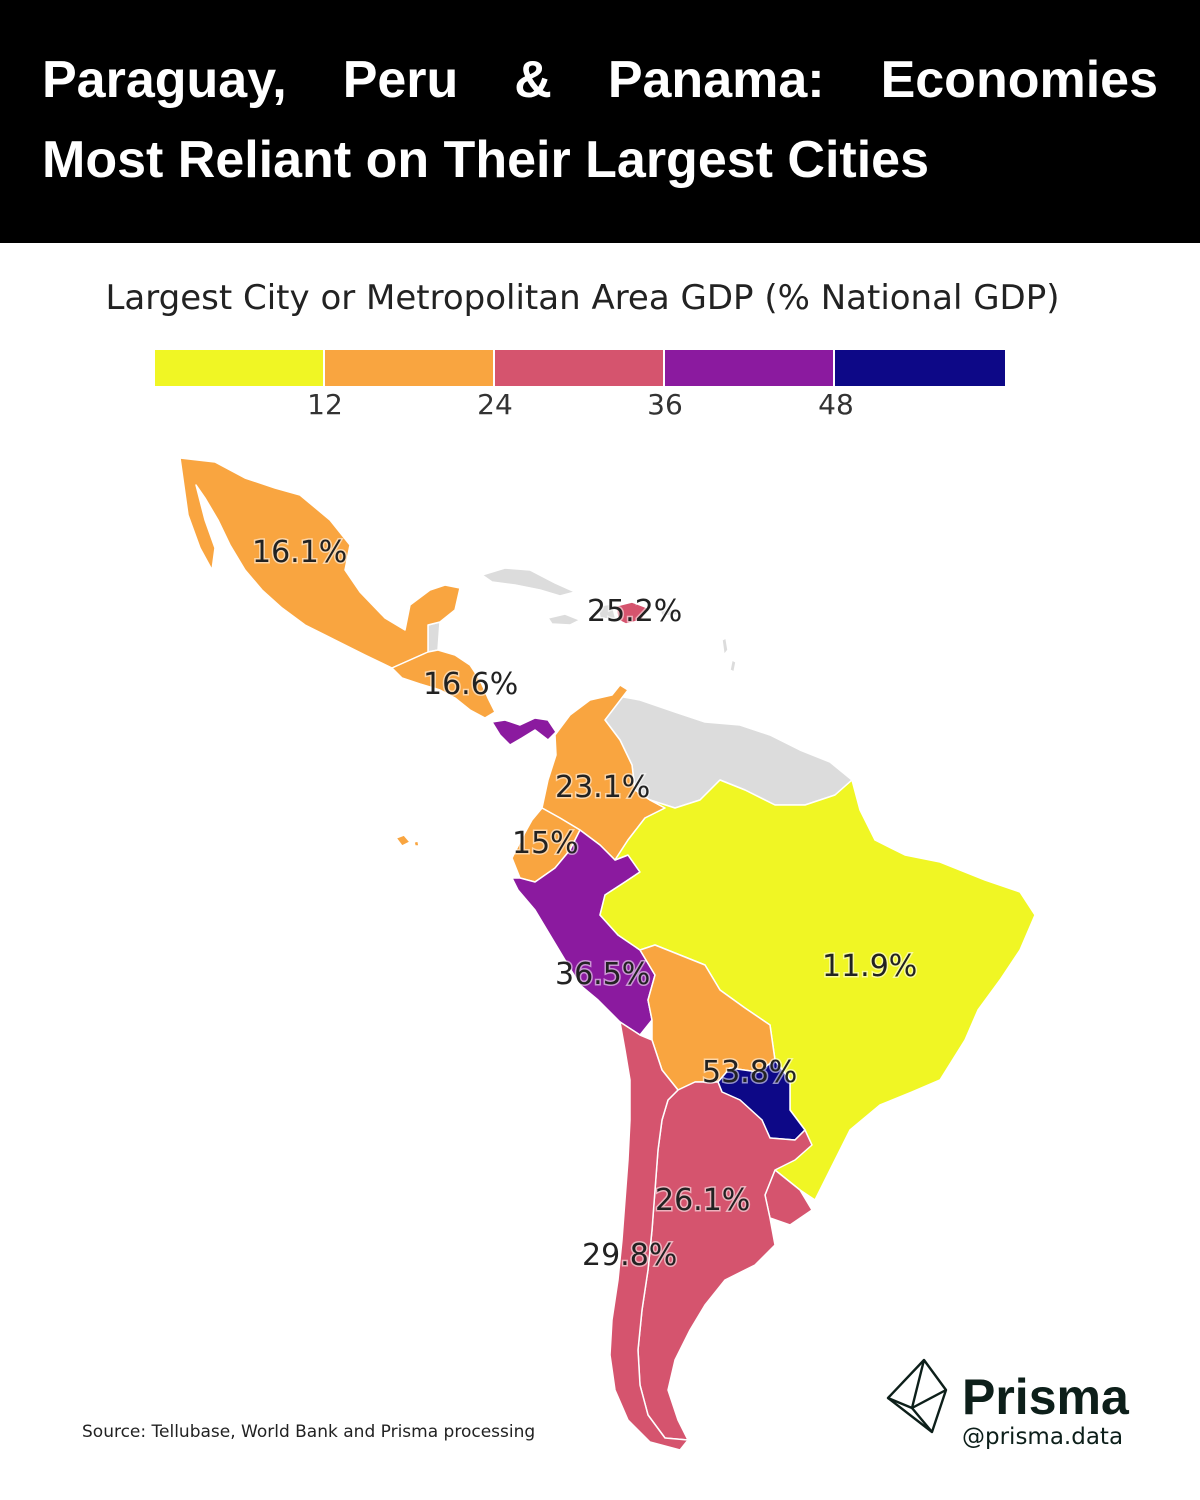 This screenshot has height=1500, width=1200. What do you see at coordinates (729, 655) in the screenshot?
I see `region-lesser-antilles` at bounding box center [729, 655].